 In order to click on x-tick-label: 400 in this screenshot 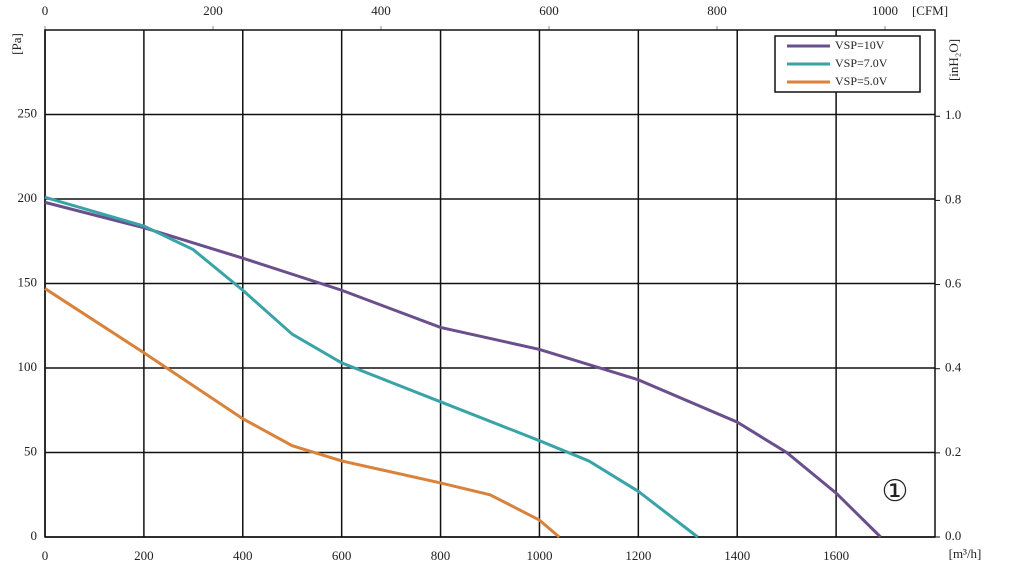, I will do `click(243, 555)`.